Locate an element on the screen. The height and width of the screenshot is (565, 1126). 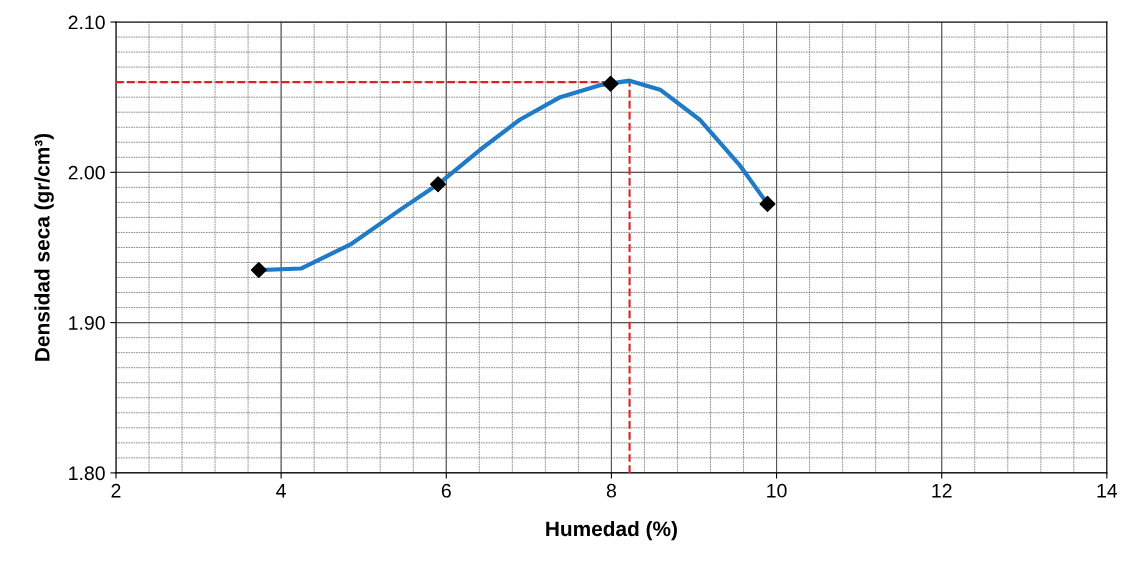
y-tick-label: 2.00 is located at coordinates (86, 172).